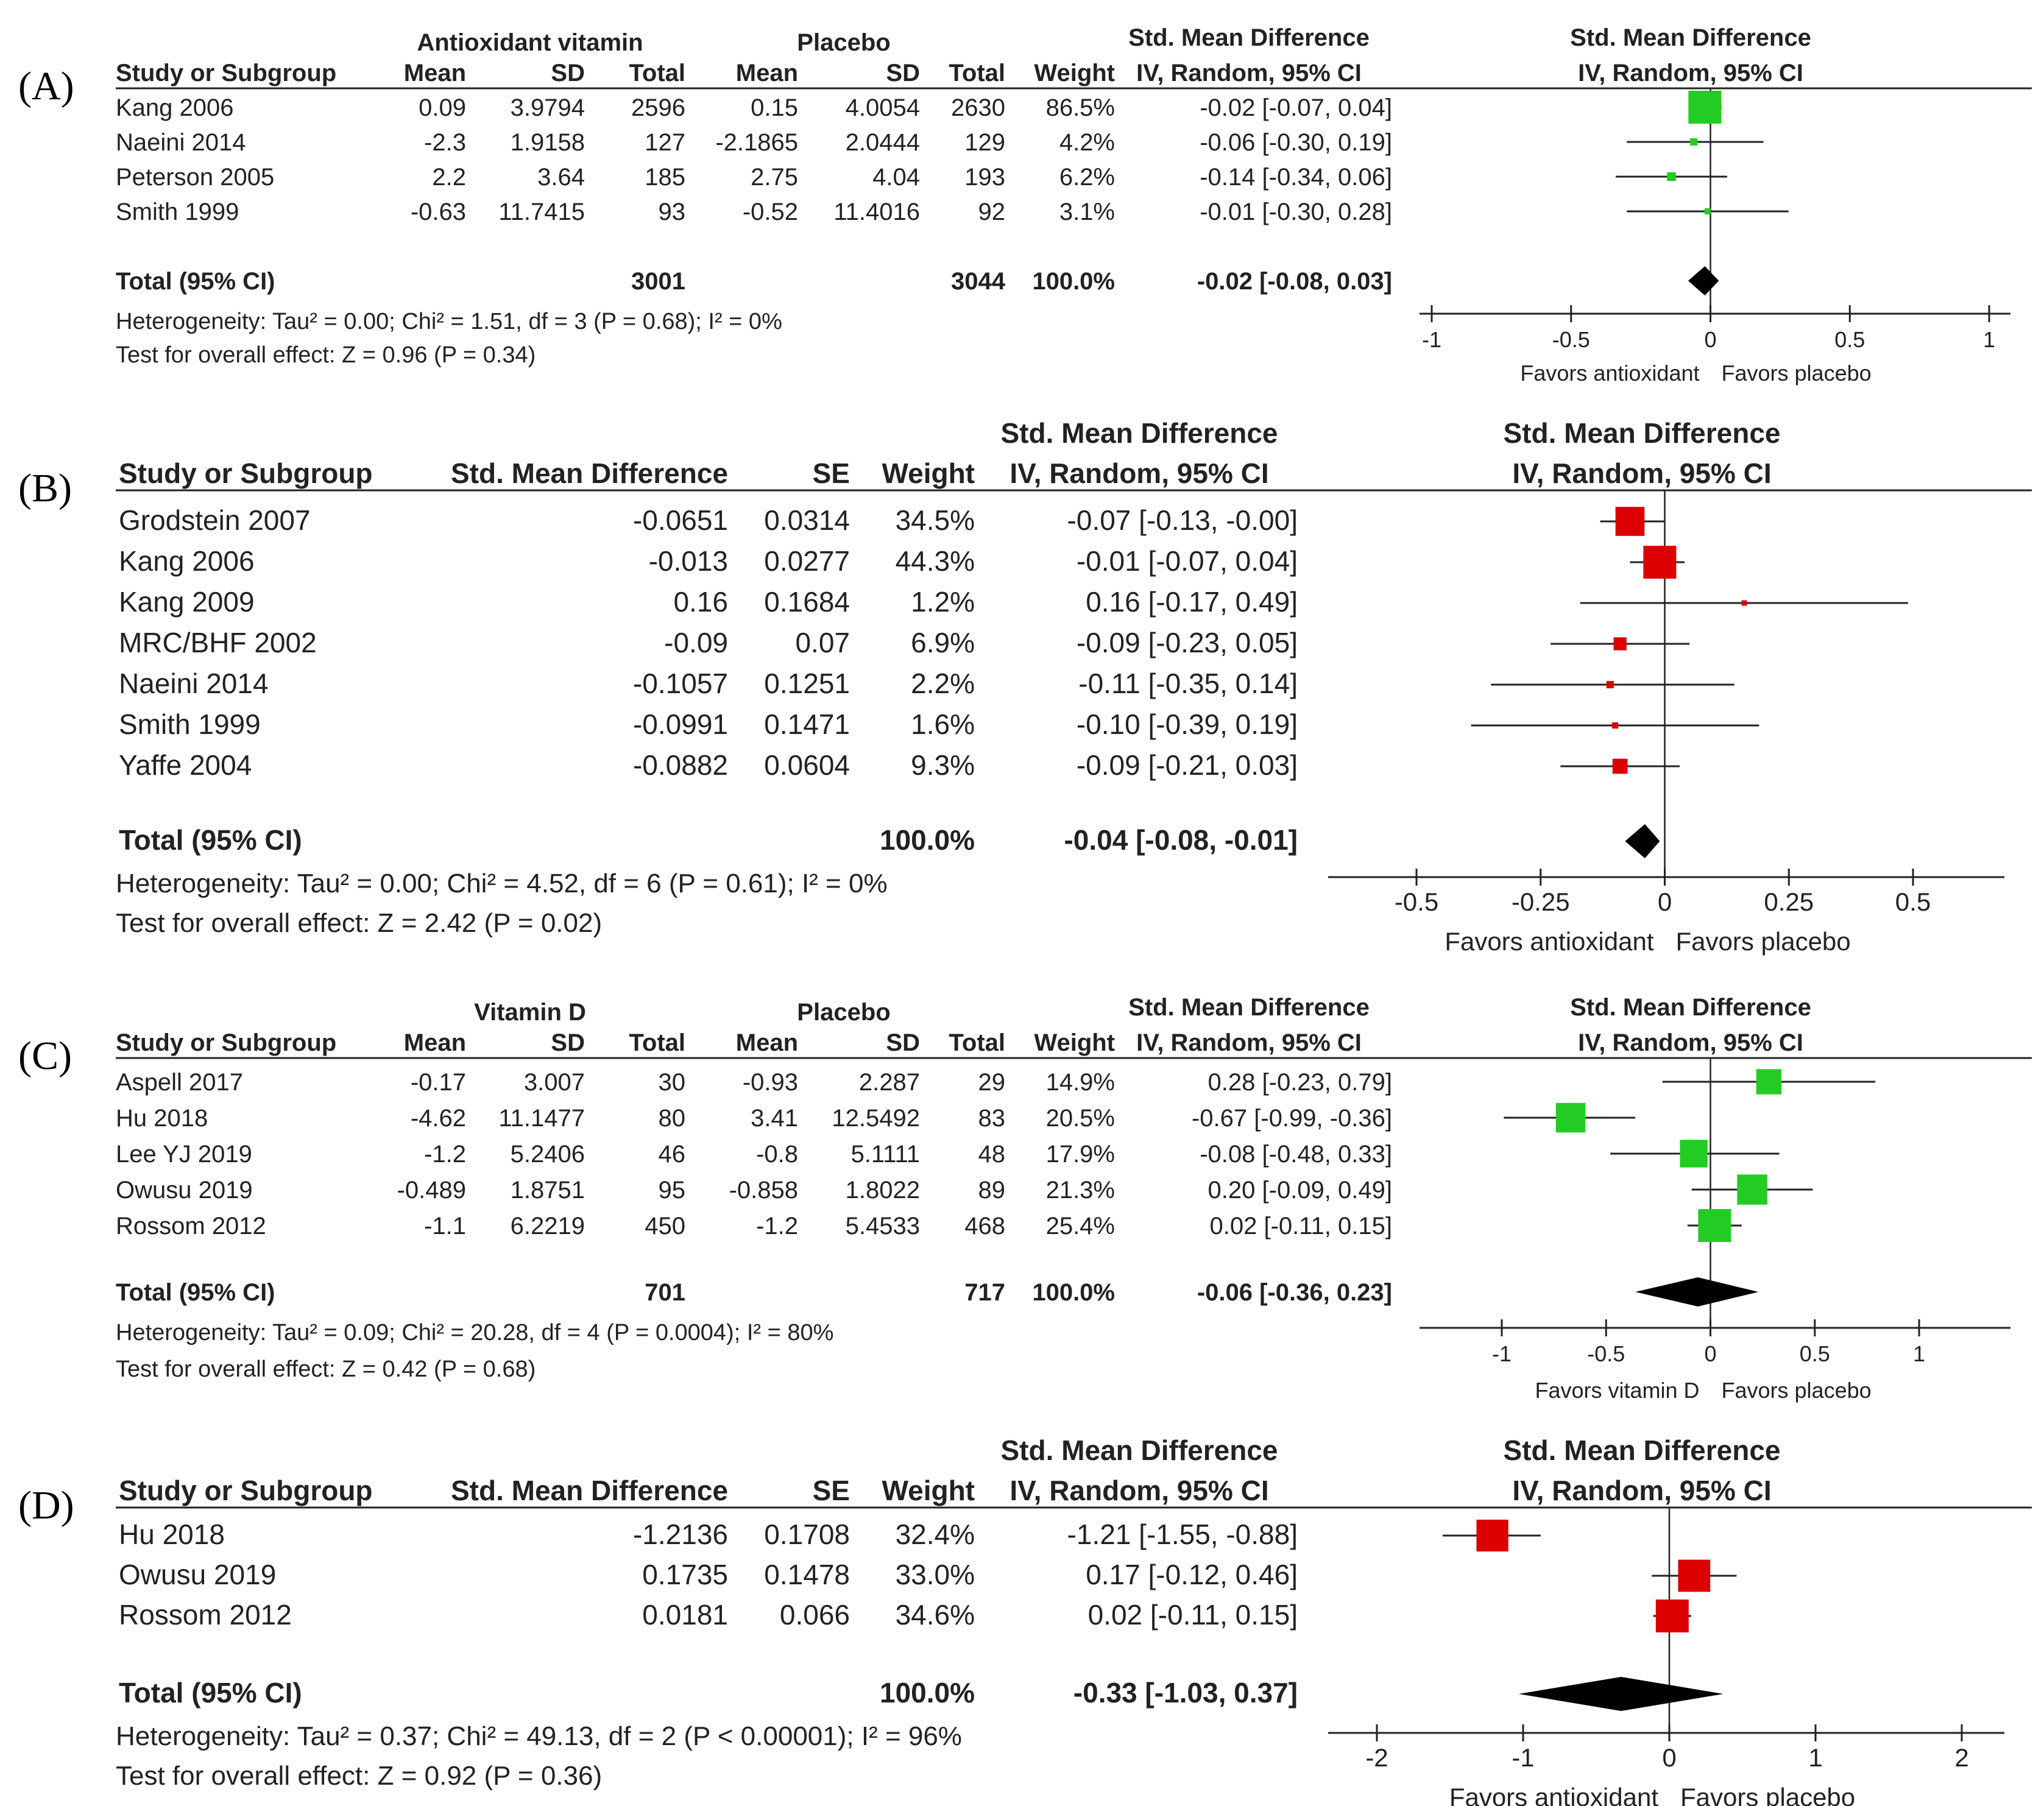 This screenshot has width=2044, height=1806. I want to click on study-cell: 129, so click(985, 142).